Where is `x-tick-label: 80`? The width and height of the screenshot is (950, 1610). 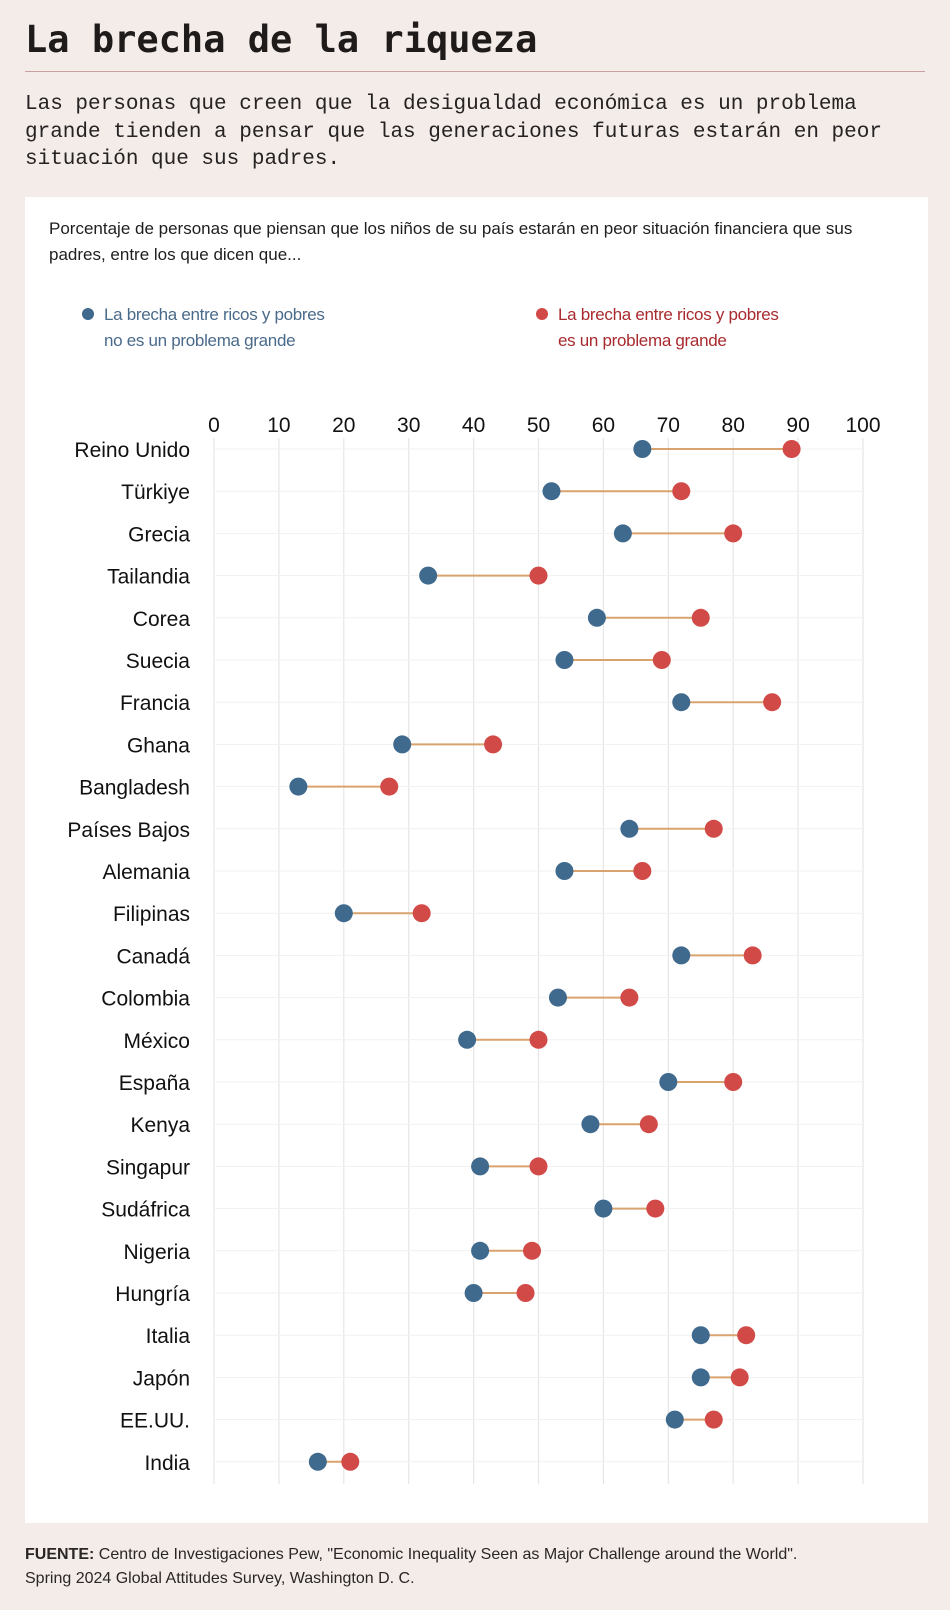
x-tick-label: 80 is located at coordinates (733, 425).